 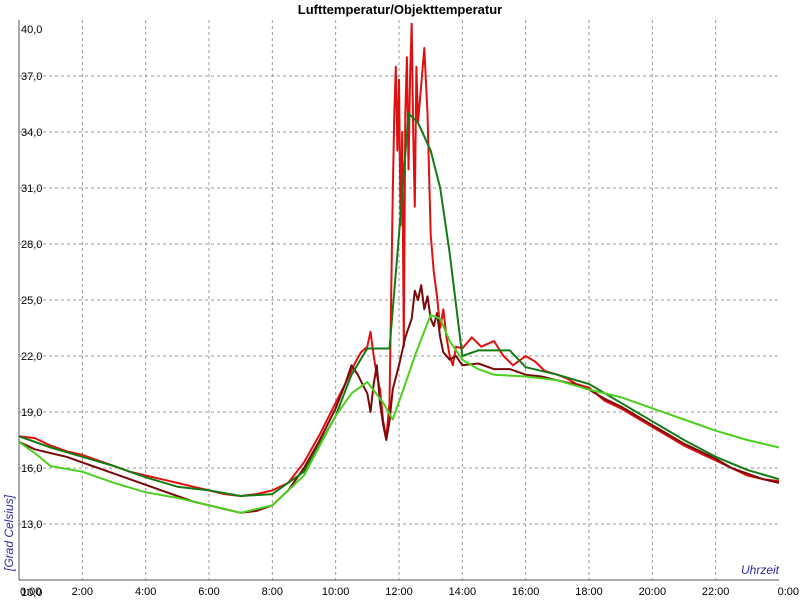 I want to click on x-tick-label: 20:00, so click(x=653, y=592).